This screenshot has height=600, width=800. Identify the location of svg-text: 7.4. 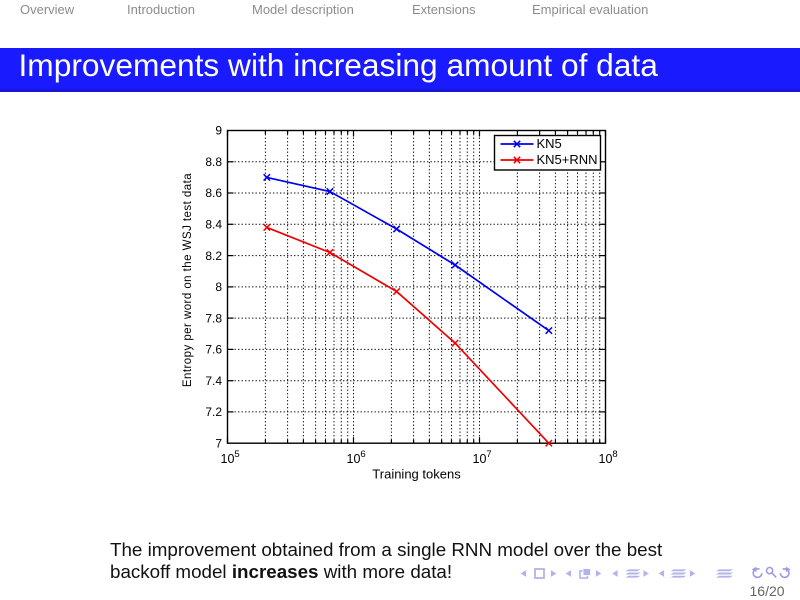
(213, 381).